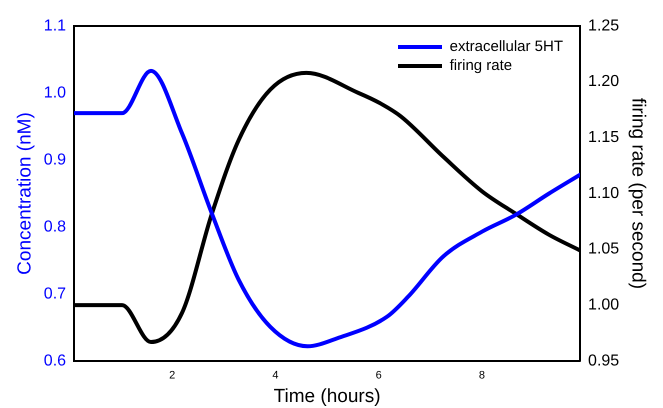 The width and height of the screenshot is (663, 408). I want to click on x-axis-title: Time (hours), so click(327, 396).